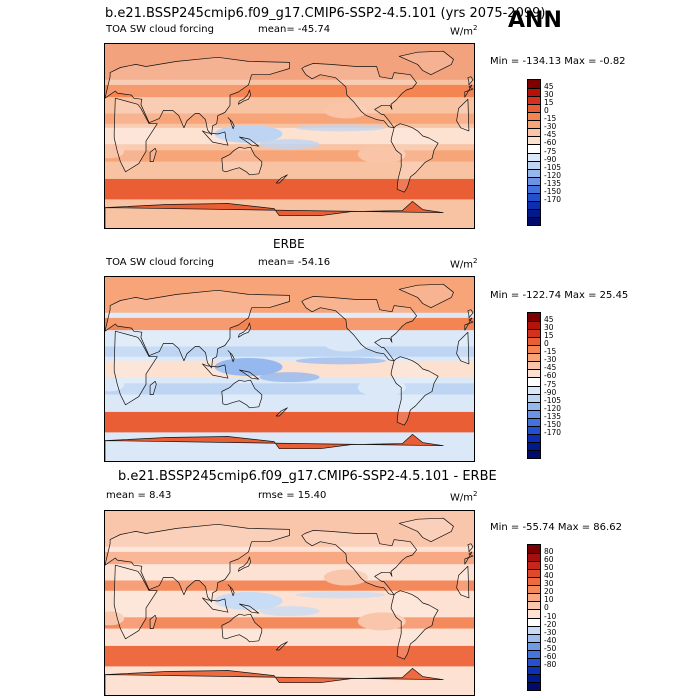 The image size is (700, 700). What do you see at coordinates (553, 408) in the screenshot?
I see `colorbar-tick-label: -120` at bounding box center [553, 408].